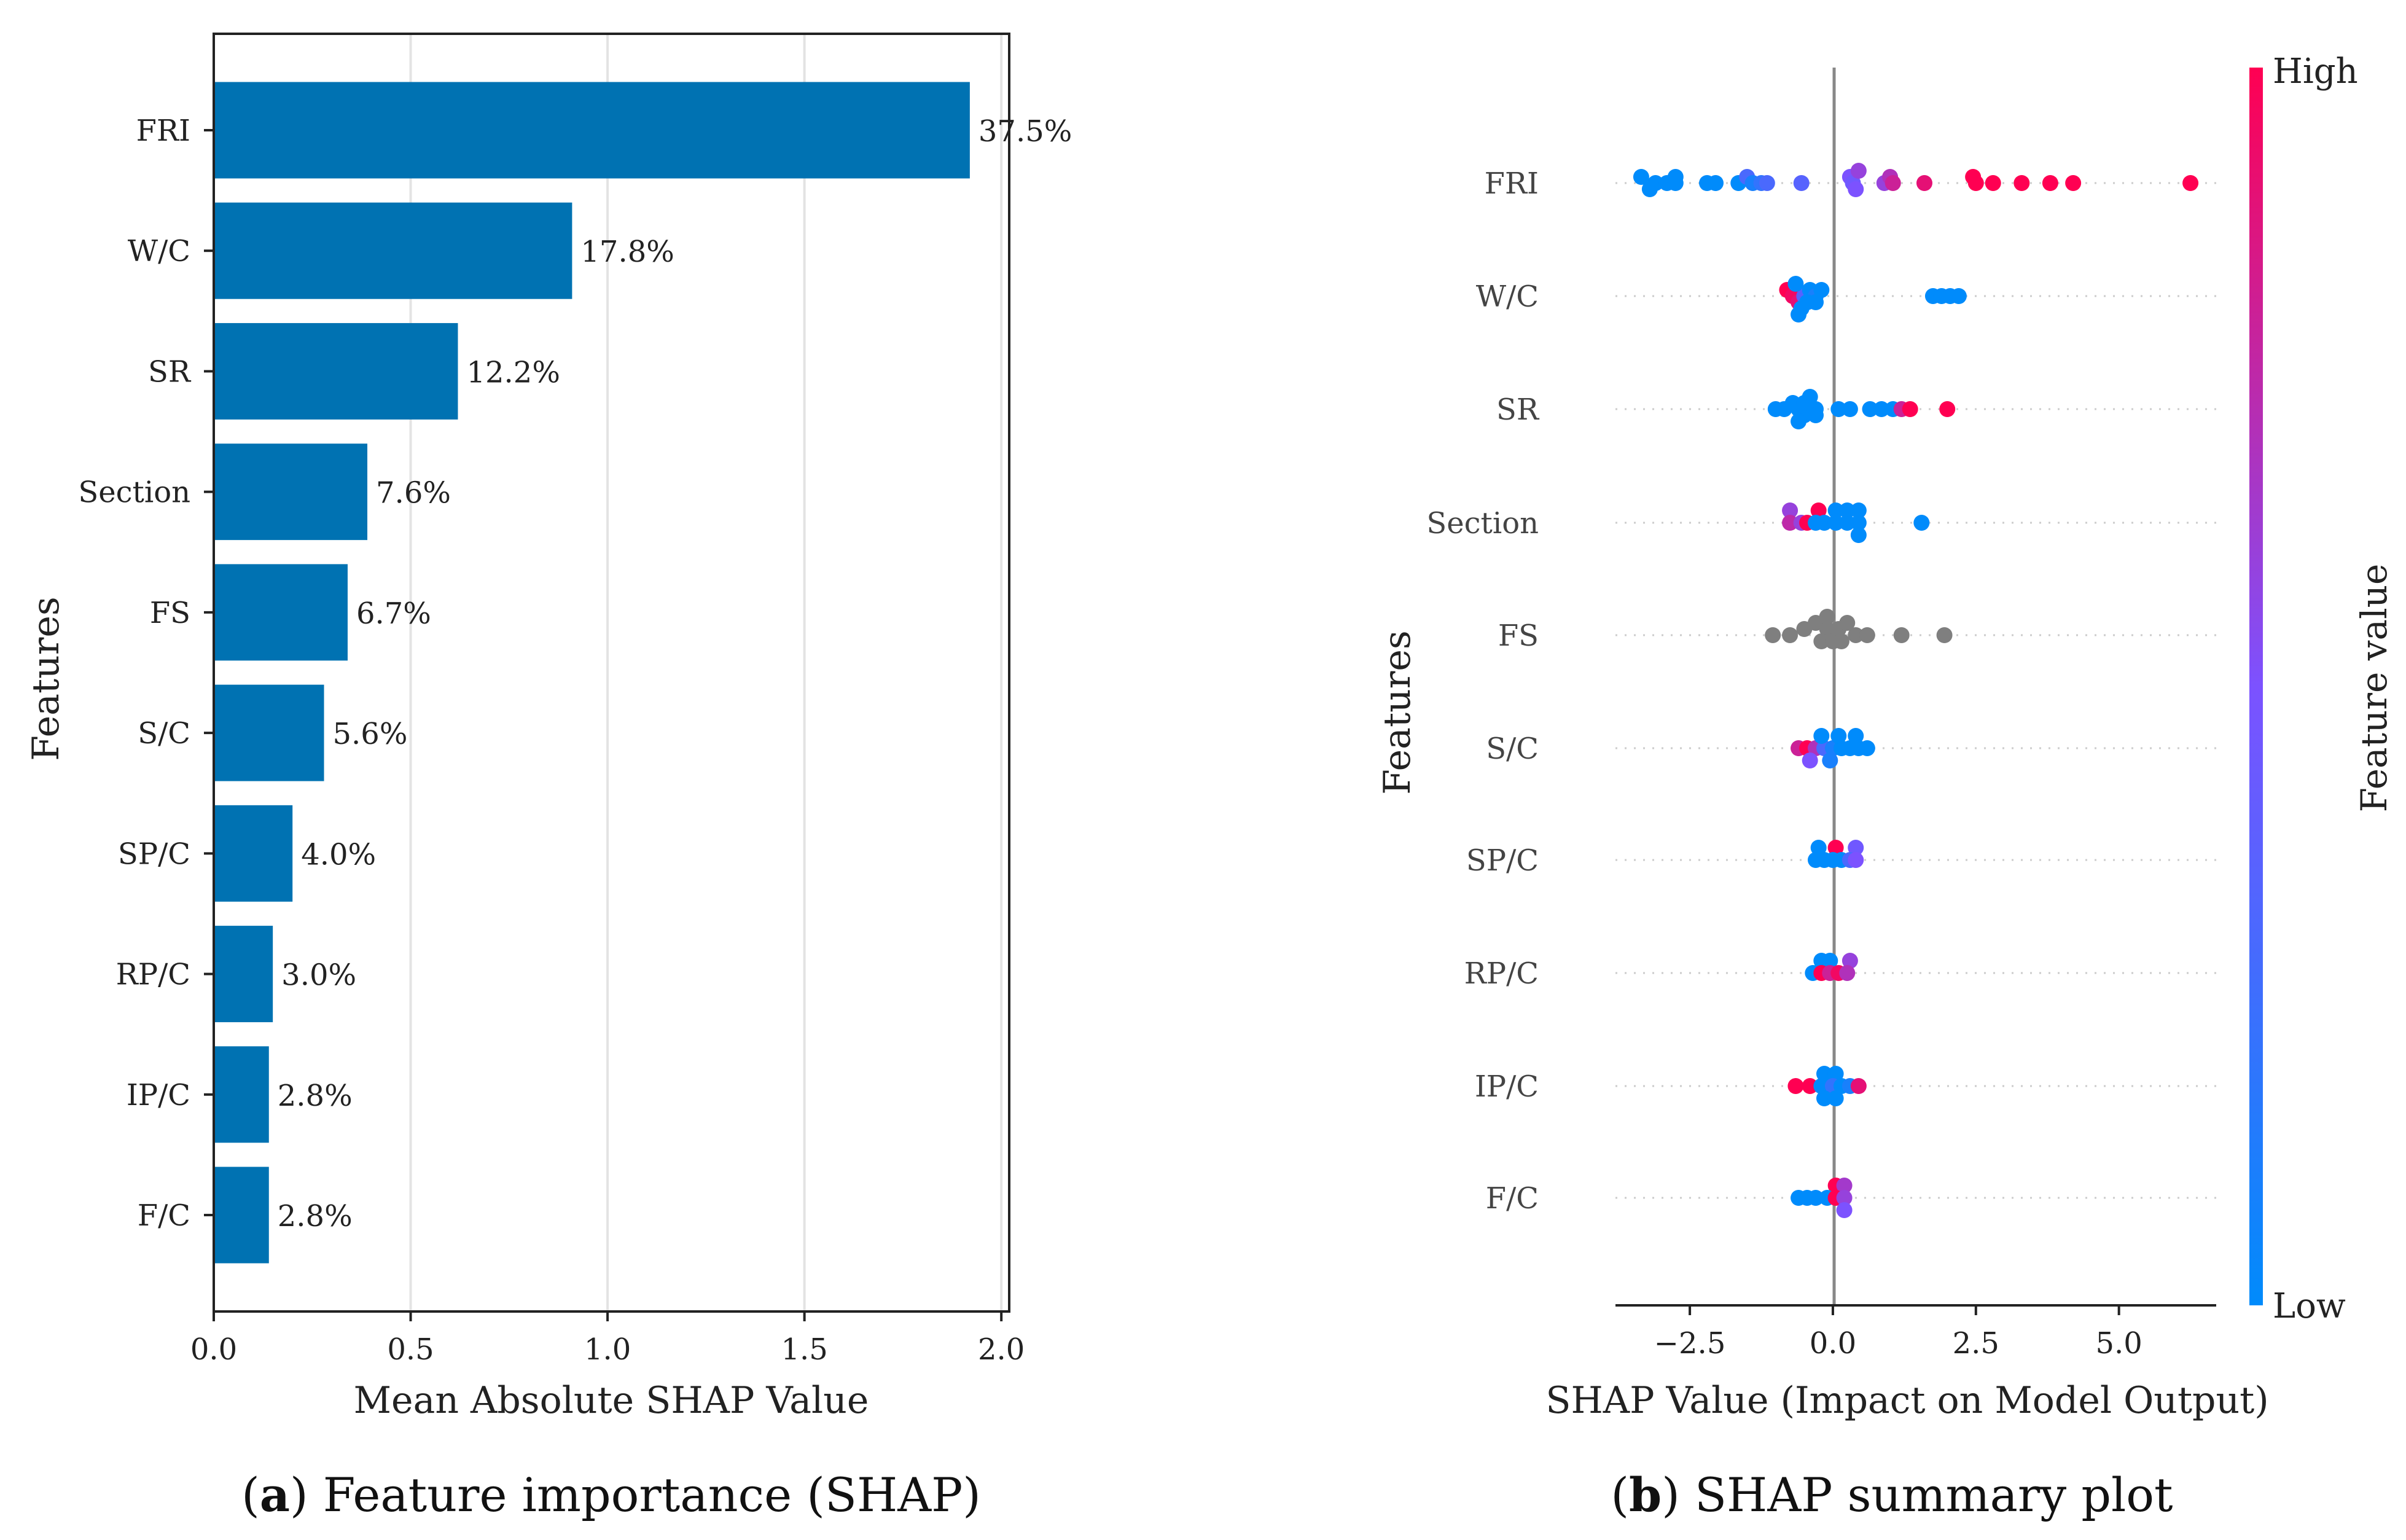 The width and height of the screenshot is (2406, 1540). I want to click on a-y-tick-label: FRI, so click(163, 131).